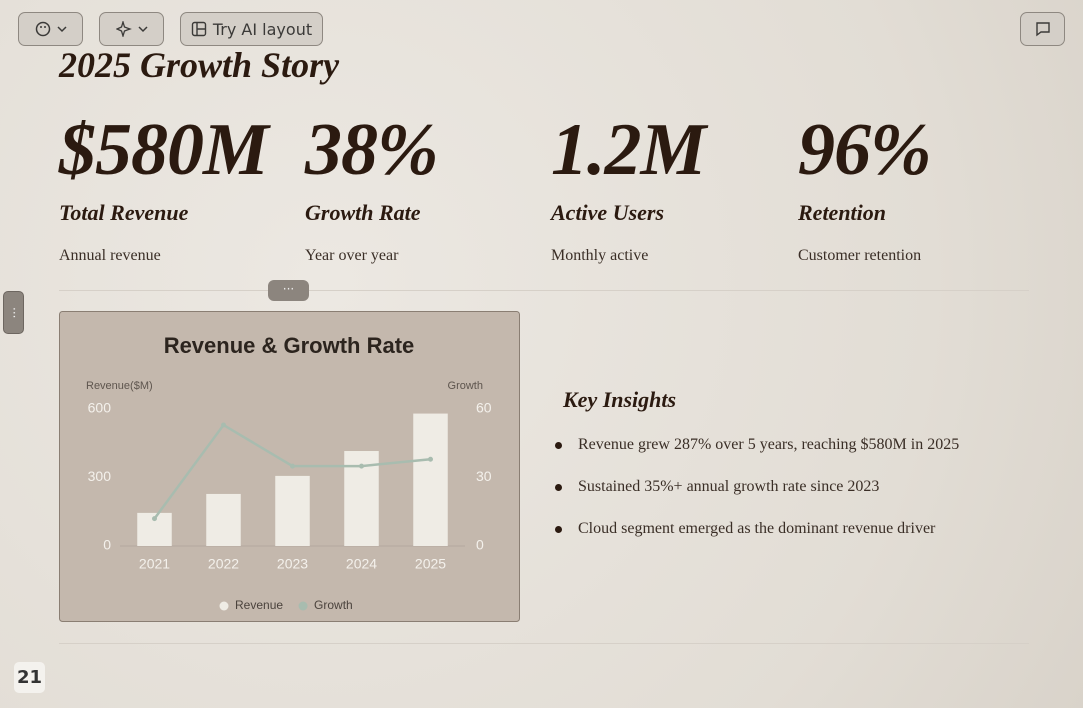  I want to click on y2-tick-label: 0, so click(480, 545).